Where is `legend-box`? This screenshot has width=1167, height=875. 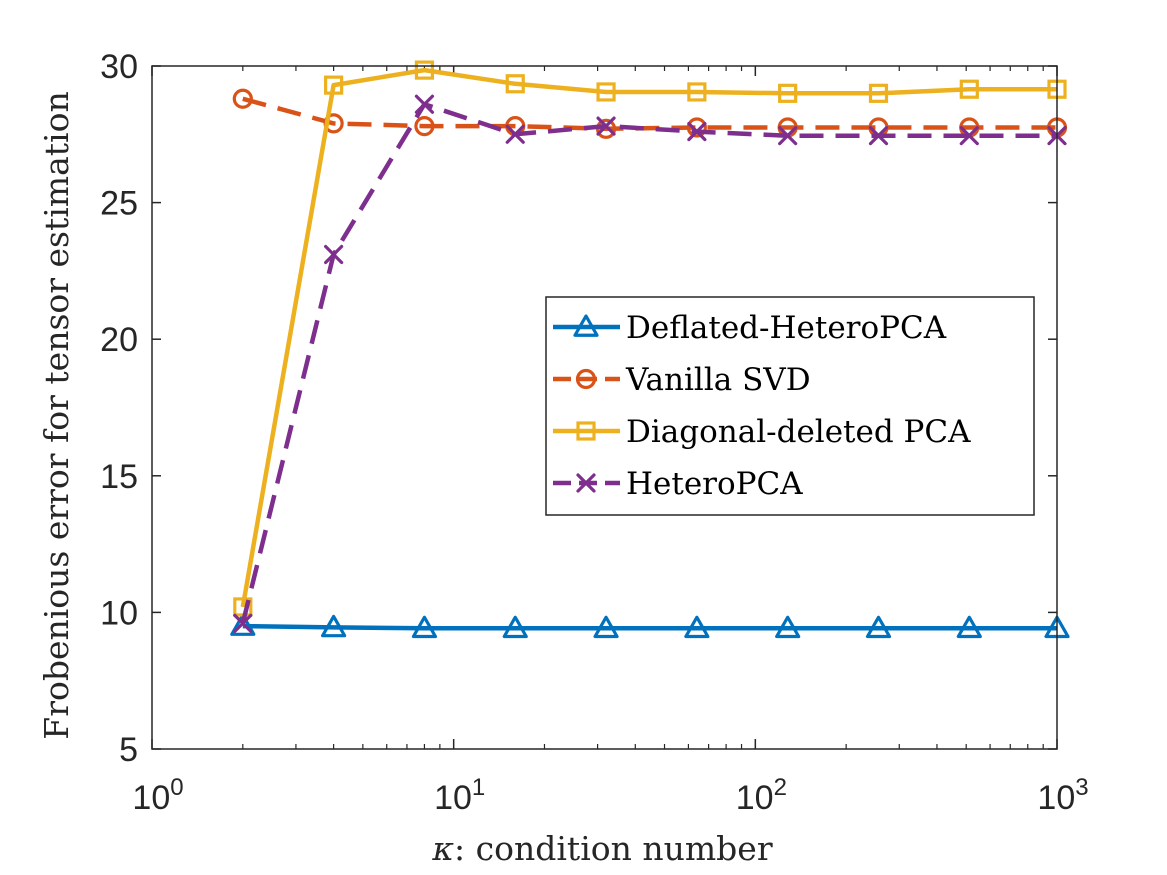 legend-box is located at coordinates (790, 406).